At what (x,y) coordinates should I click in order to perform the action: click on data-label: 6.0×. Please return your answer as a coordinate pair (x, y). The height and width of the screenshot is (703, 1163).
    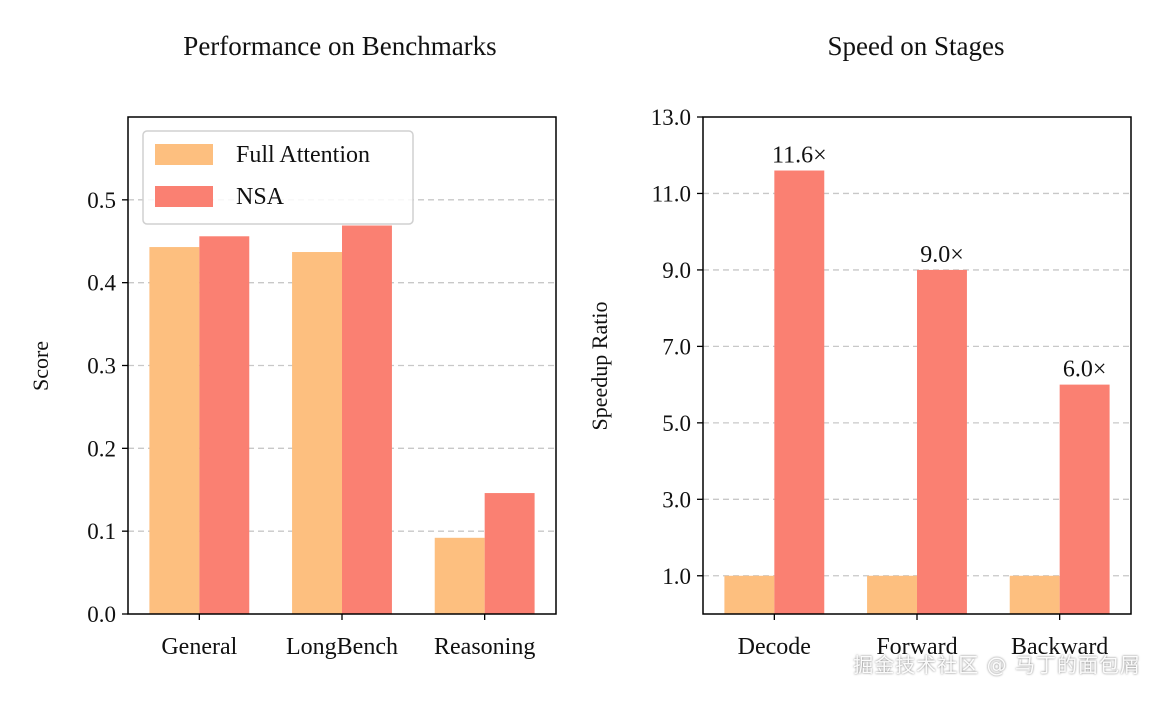
    Looking at the image, I should click on (1085, 370).